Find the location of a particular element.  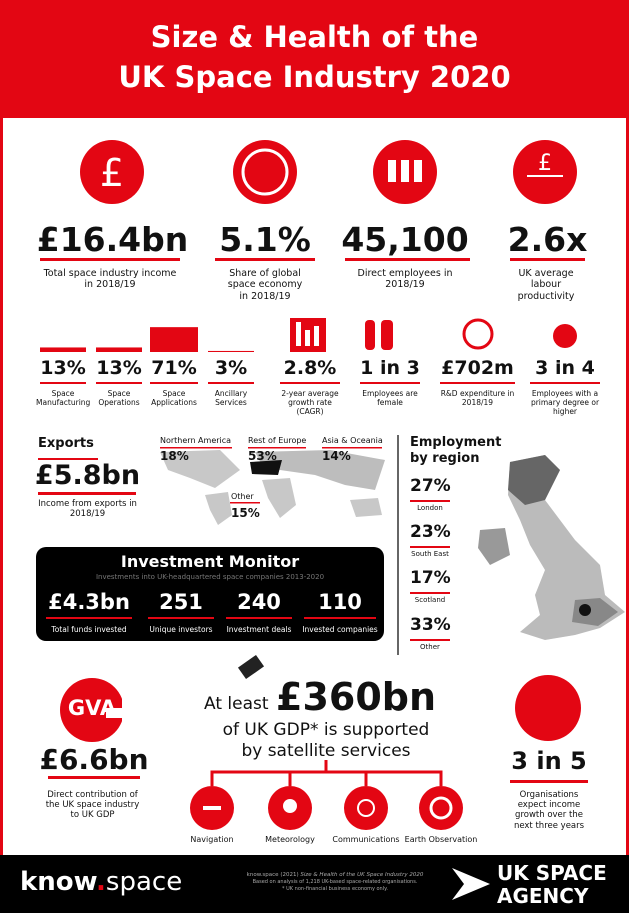

gdp-line: by satellite services is located at coordinates (326, 751).